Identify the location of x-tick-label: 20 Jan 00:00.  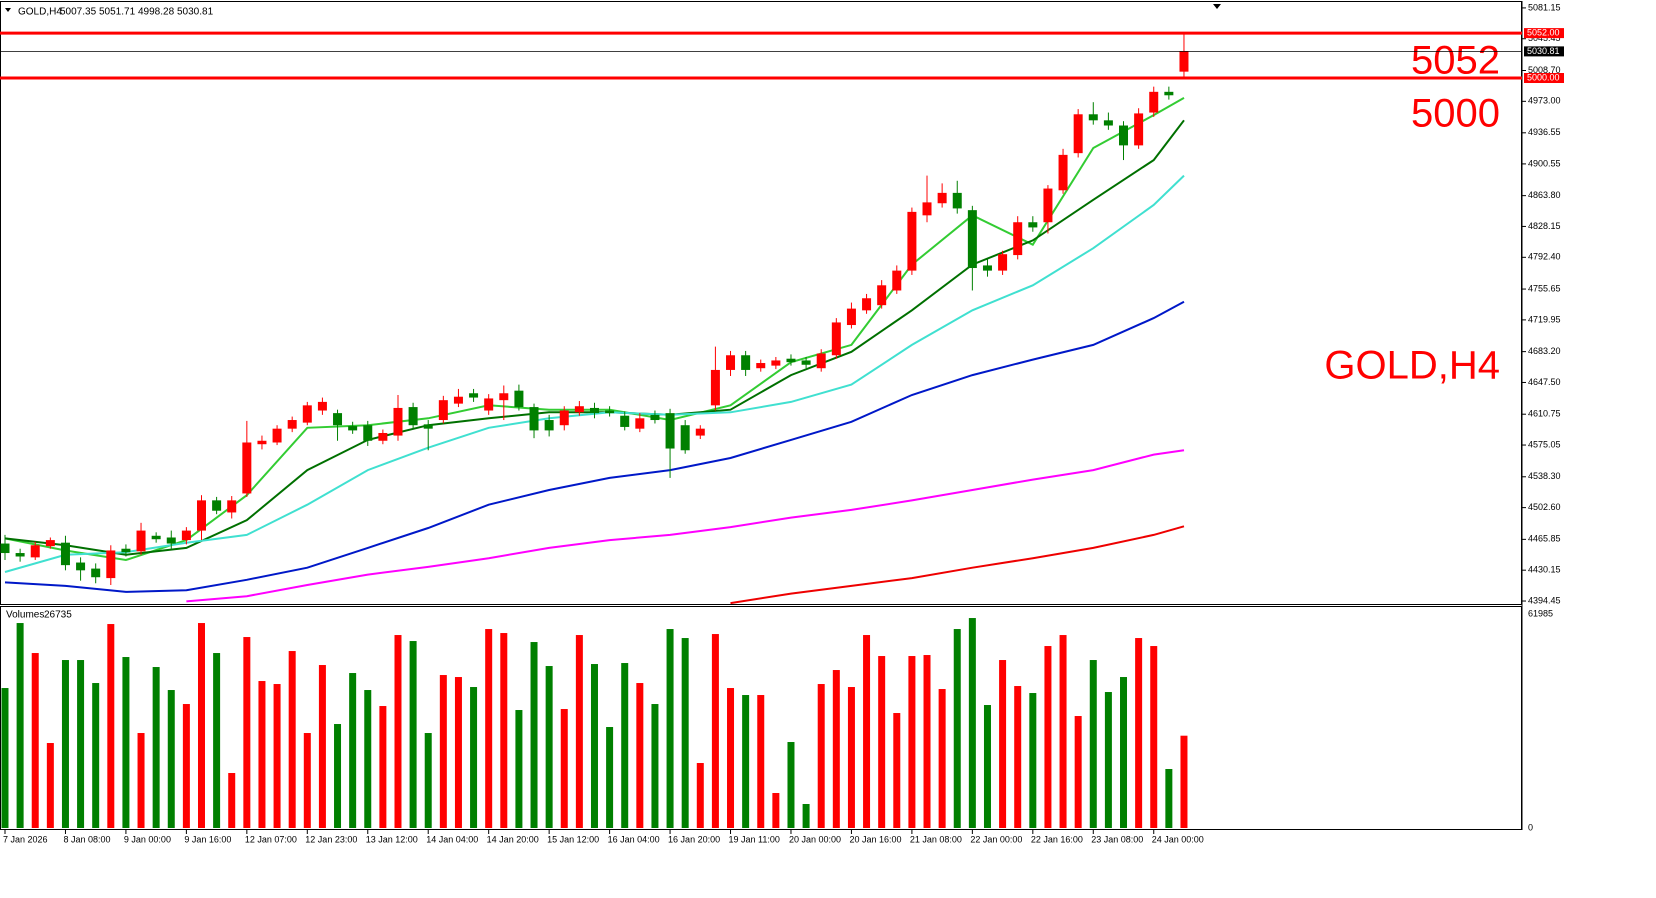
(815, 839).